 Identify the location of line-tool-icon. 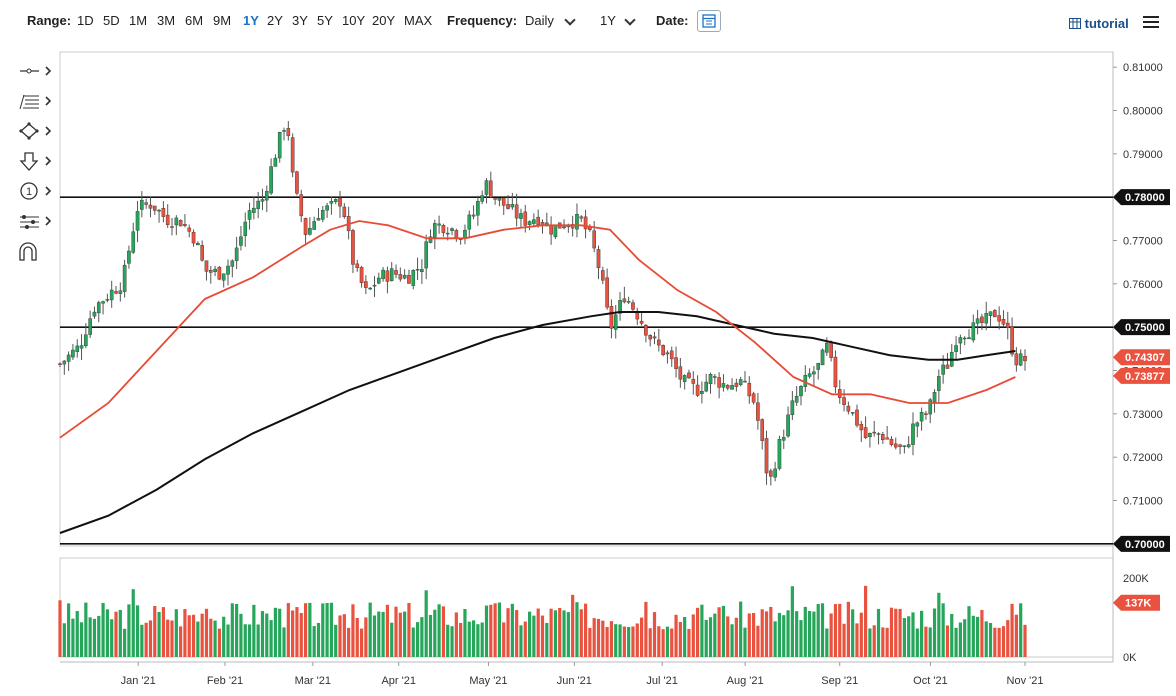
(36, 74).